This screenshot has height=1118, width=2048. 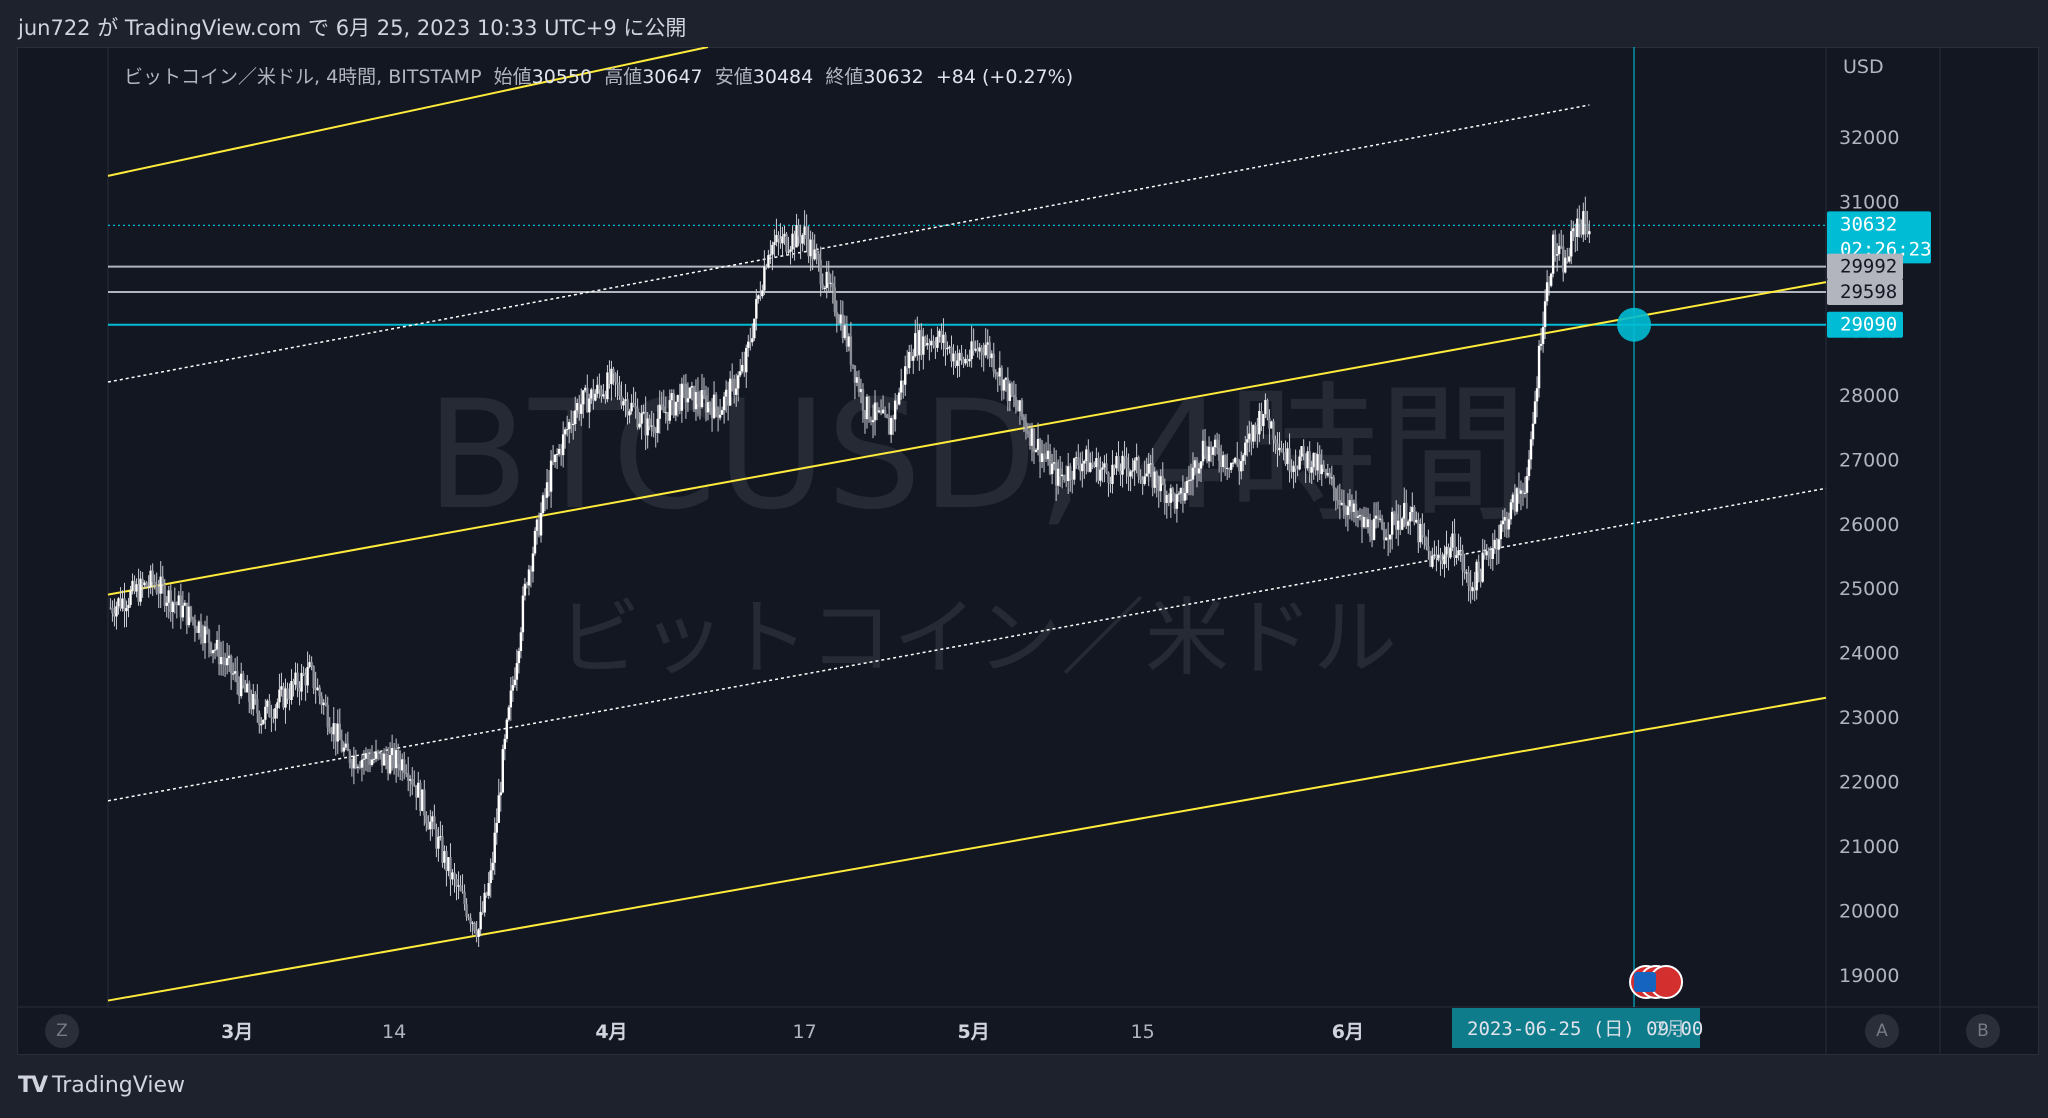 What do you see at coordinates (844, 77) in the screenshot?
I see `legend-close-label: 終値` at bounding box center [844, 77].